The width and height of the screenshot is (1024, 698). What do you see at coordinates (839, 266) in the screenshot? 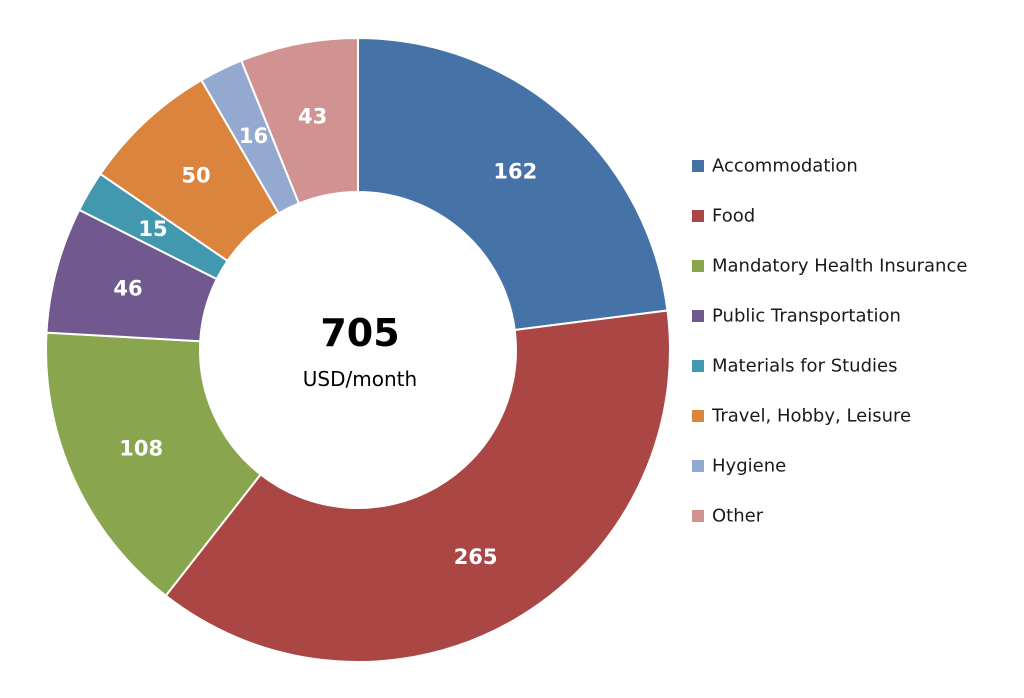
I see `legend-label-mandatory-health-insurance: Mandatory Health Insurance` at bounding box center [839, 266].